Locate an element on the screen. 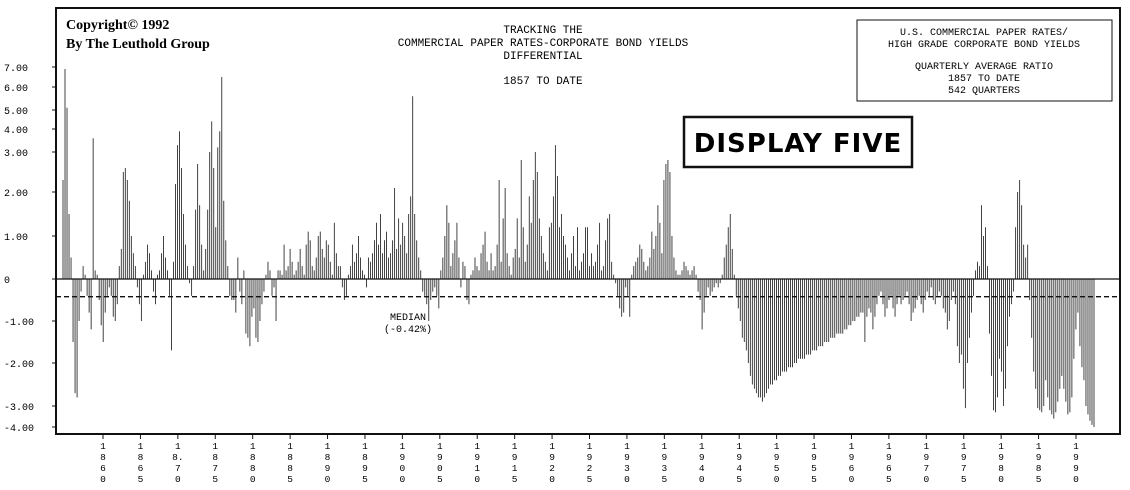 This screenshot has height=490, width=1130. y-tick-label: 6.00 is located at coordinates (16, 89).